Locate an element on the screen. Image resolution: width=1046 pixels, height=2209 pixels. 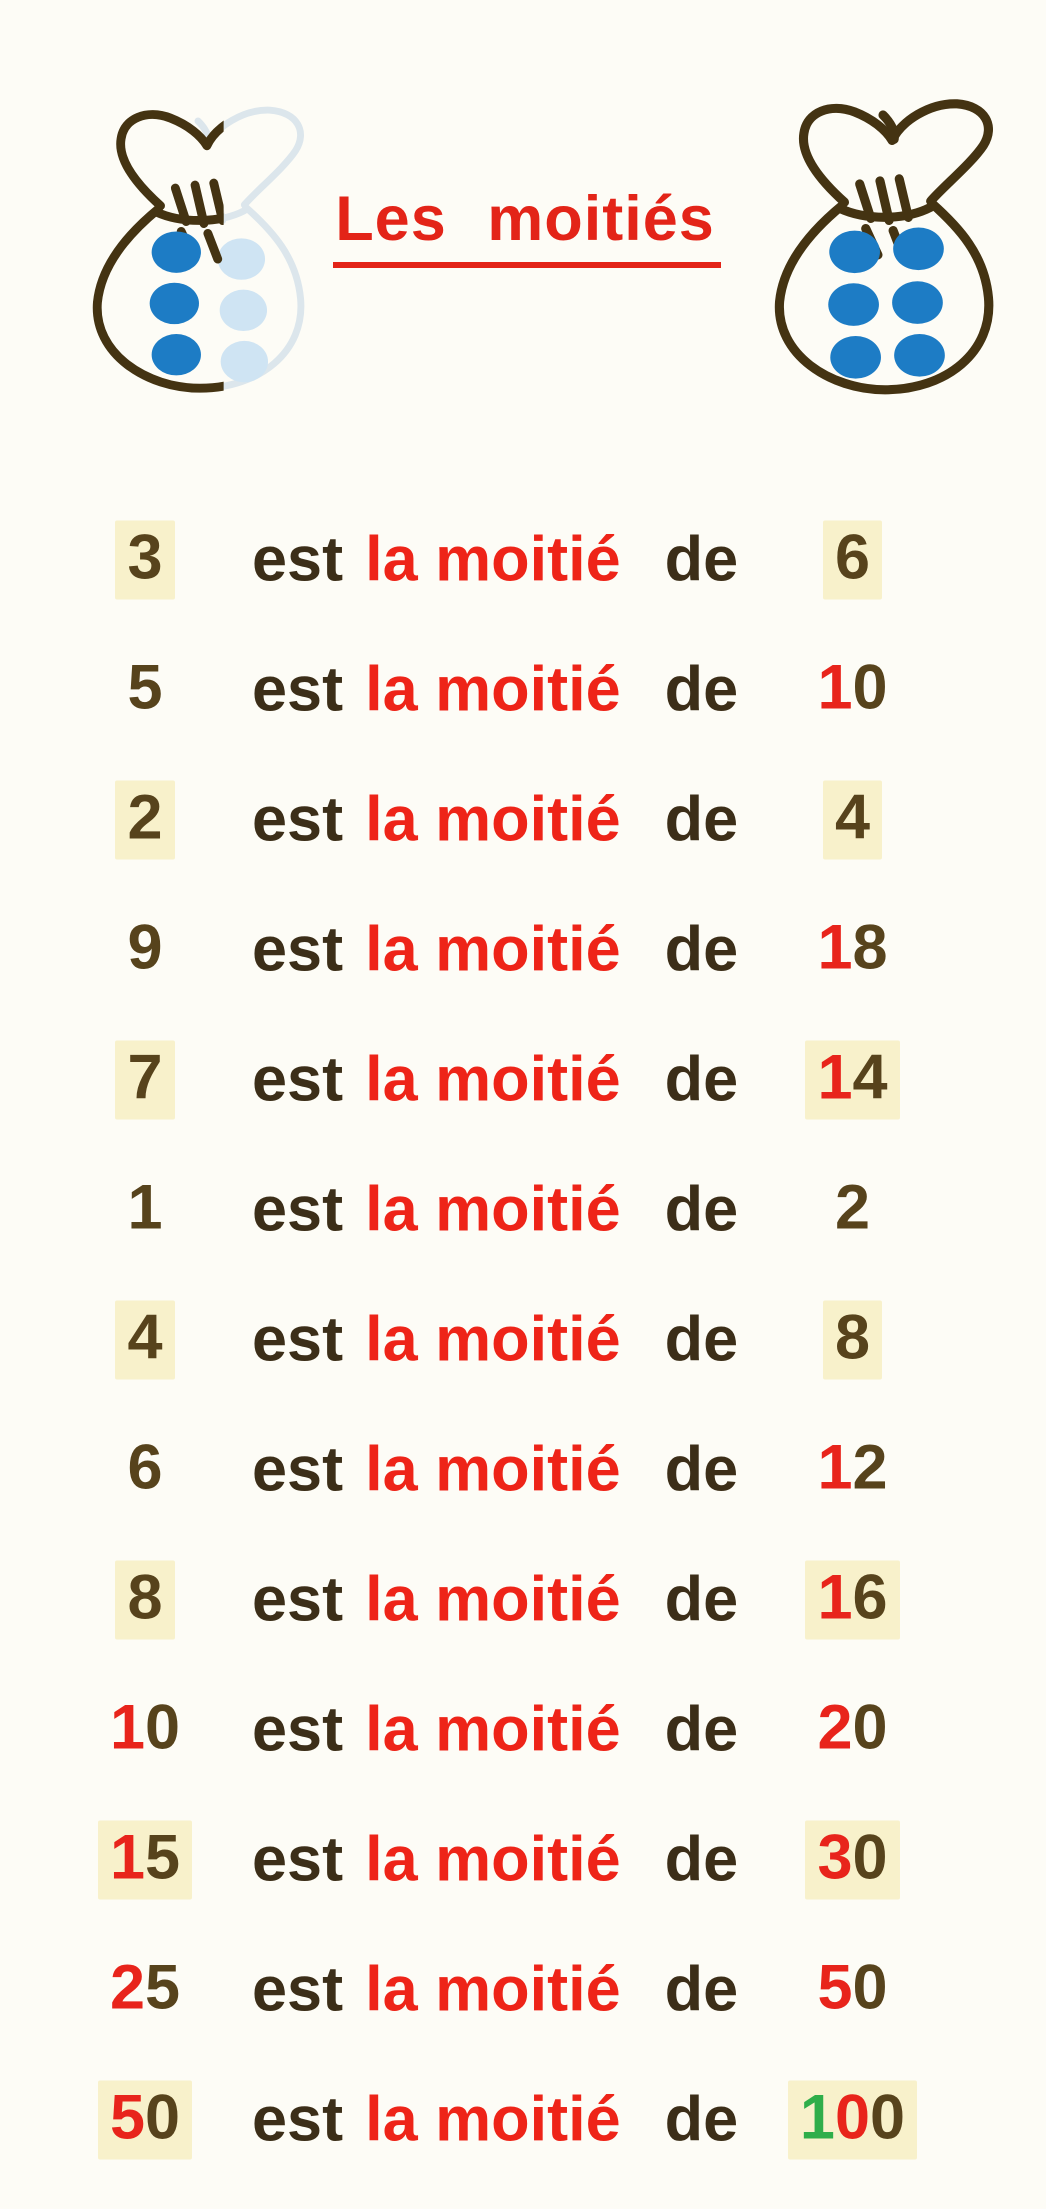
right-number: 10 is located at coordinates (852, 687).